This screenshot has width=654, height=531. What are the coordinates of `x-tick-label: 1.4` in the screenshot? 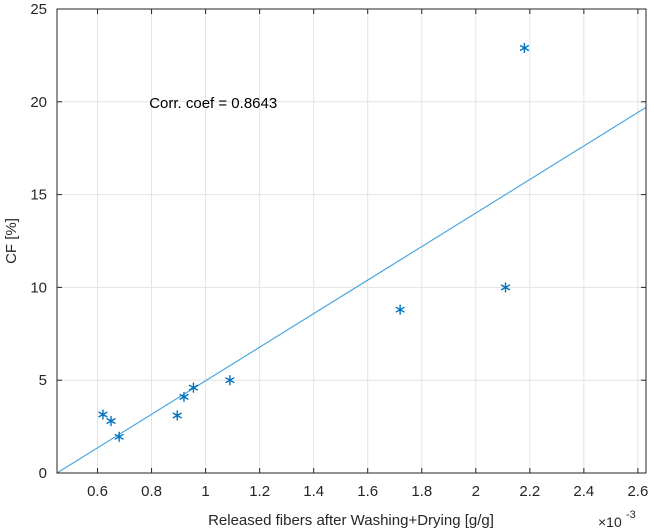 It's located at (313, 491).